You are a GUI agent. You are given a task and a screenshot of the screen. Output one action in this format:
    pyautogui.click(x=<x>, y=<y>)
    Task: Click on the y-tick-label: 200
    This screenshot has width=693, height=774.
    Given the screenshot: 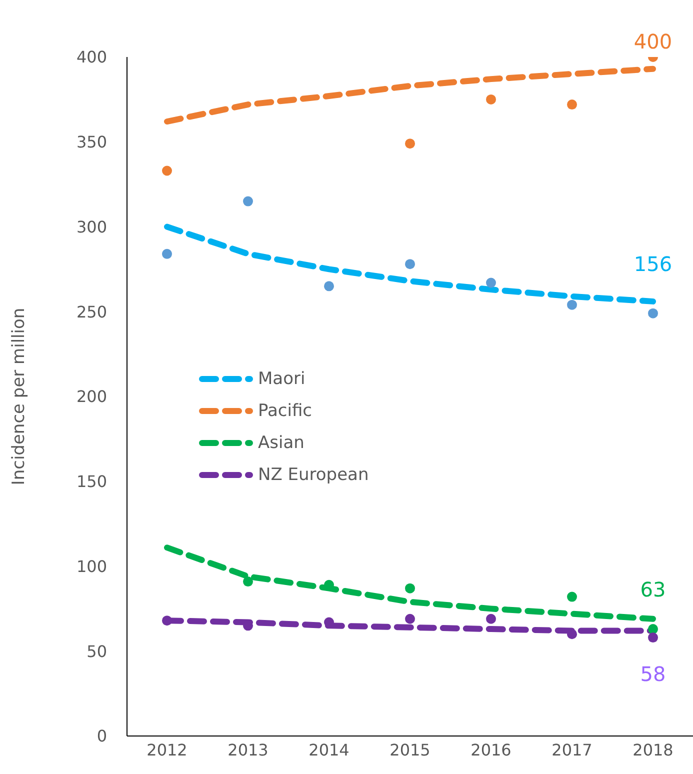 What is the action you would take?
    pyautogui.click(x=91, y=396)
    